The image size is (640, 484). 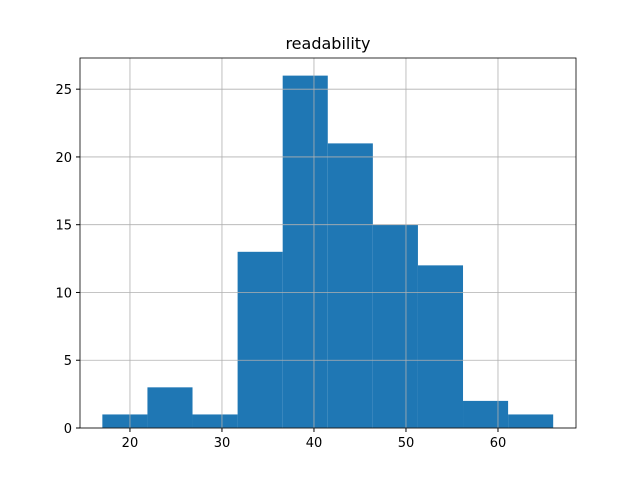 What do you see at coordinates (406, 443) in the screenshot?
I see `x-tick-label: 50` at bounding box center [406, 443].